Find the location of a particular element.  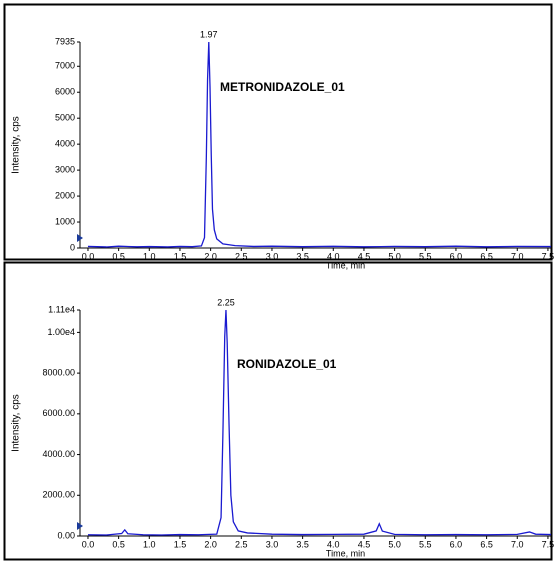

chart-title: METRONIDAZOLE_01 is located at coordinates (282, 87).